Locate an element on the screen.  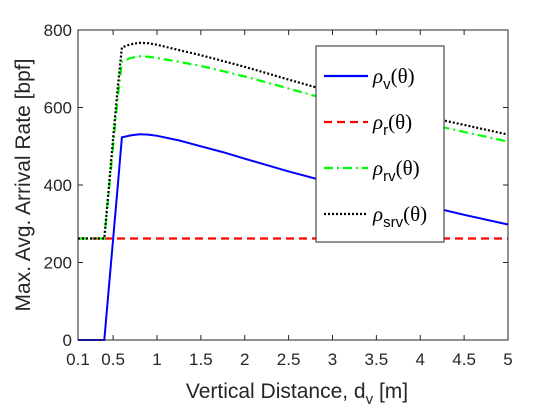
y-tick-label: 0 is located at coordinates (67, 340).